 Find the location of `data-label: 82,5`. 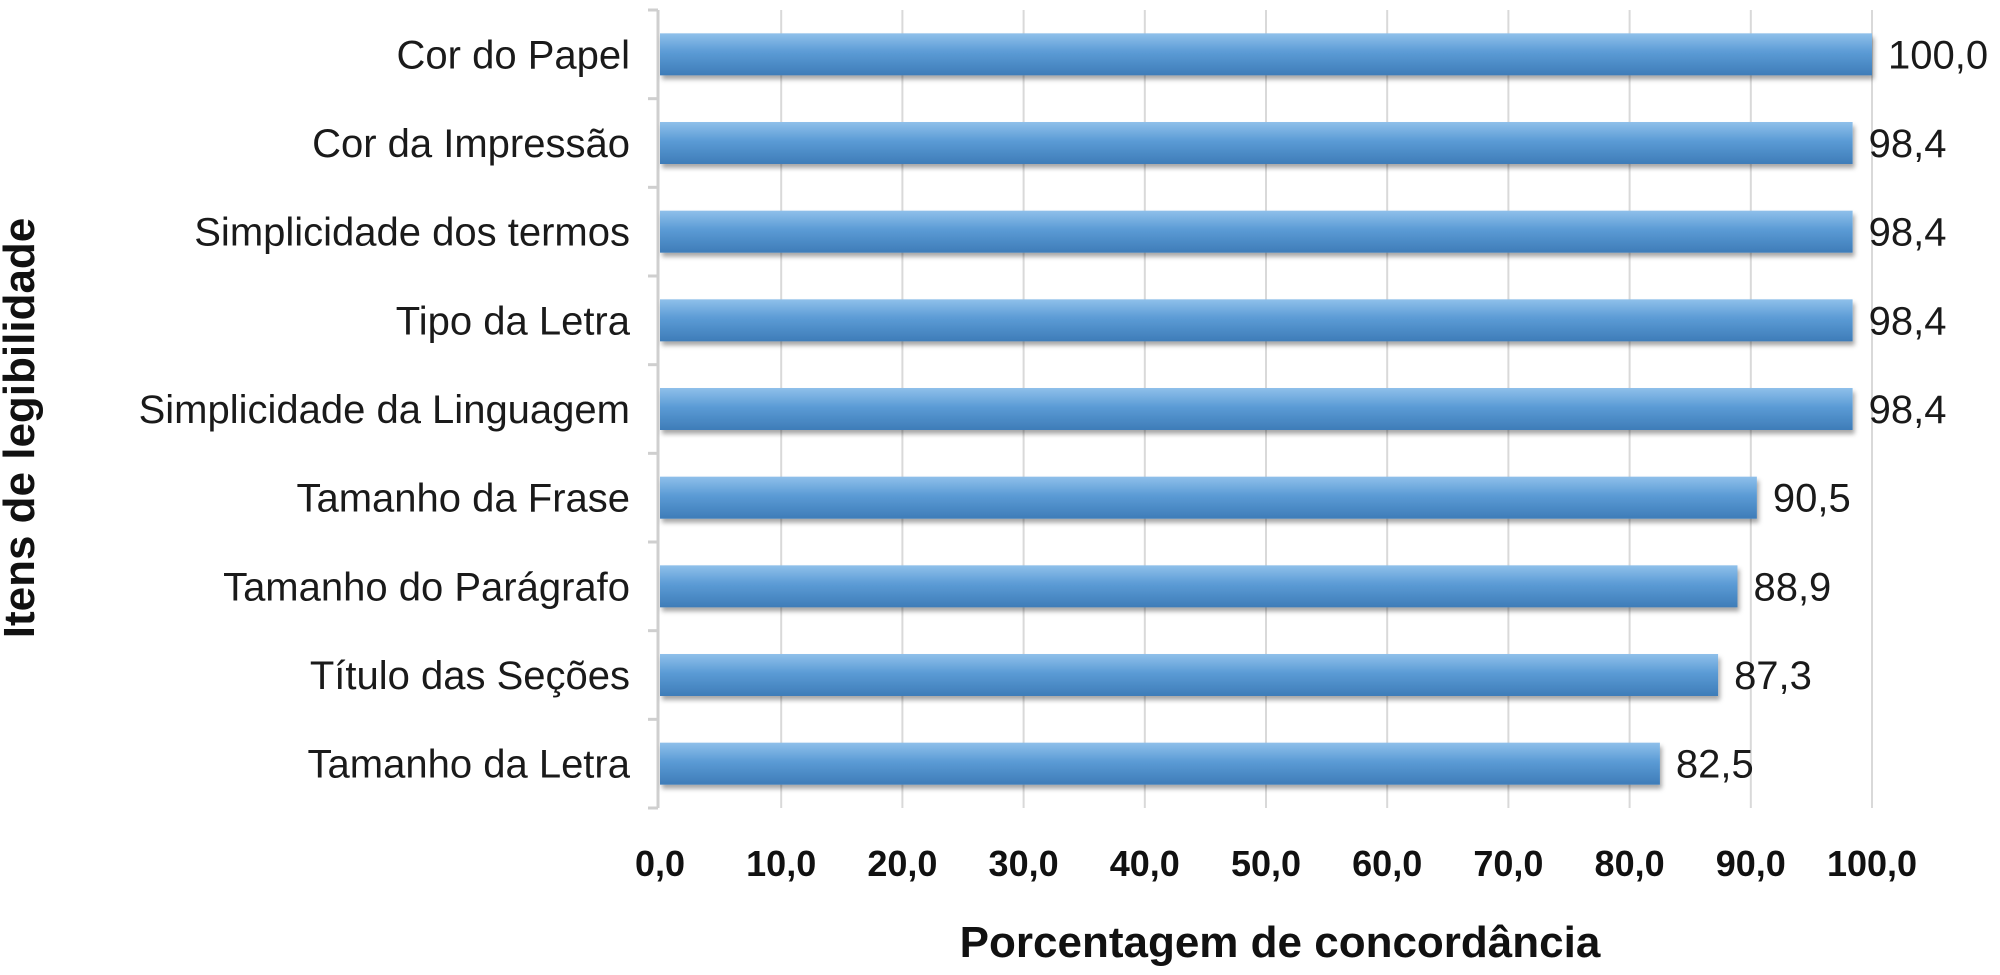

data-label: 82,5 is located at coordinates (1715, 765).